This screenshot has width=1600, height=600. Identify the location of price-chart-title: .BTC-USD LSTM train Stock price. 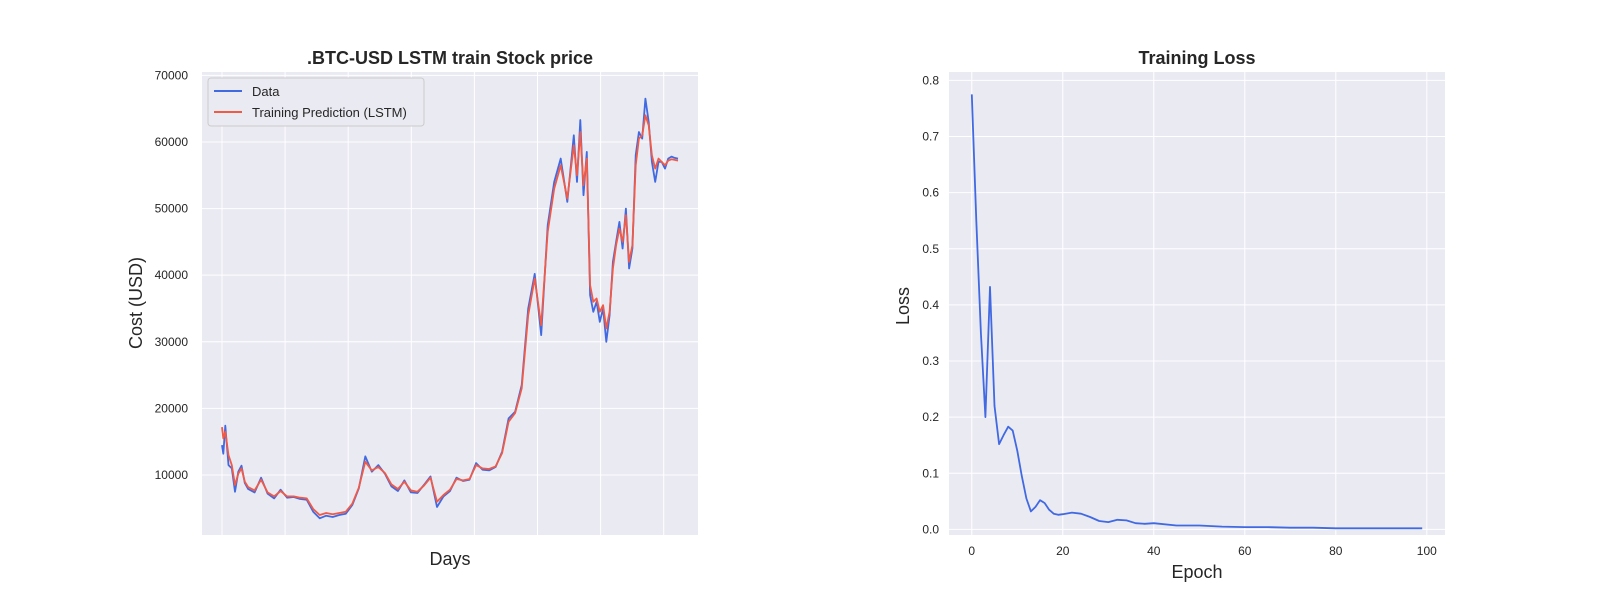
(450, 58).